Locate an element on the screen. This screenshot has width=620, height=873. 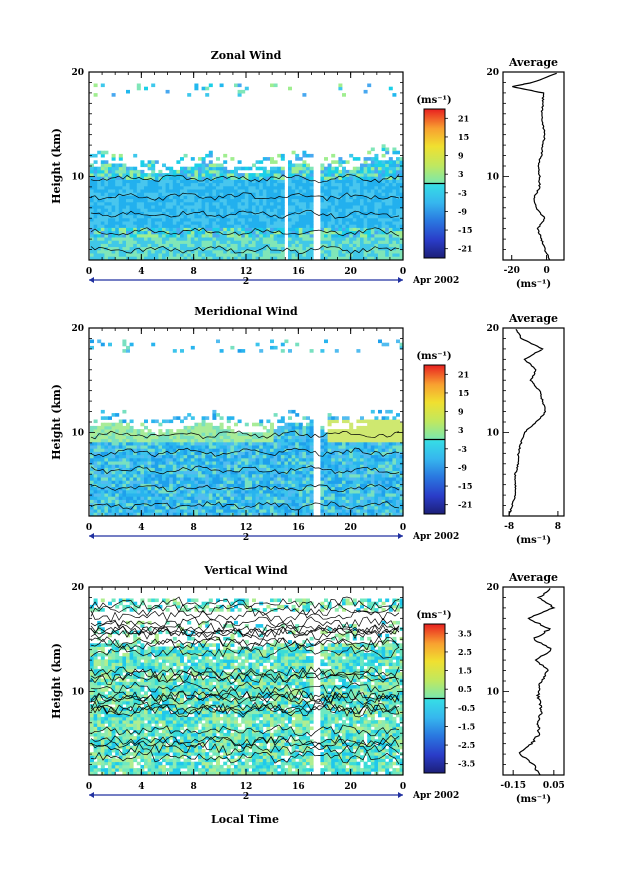
colorbar-tick-label: 1.5 is located at coordinates (465, 671).